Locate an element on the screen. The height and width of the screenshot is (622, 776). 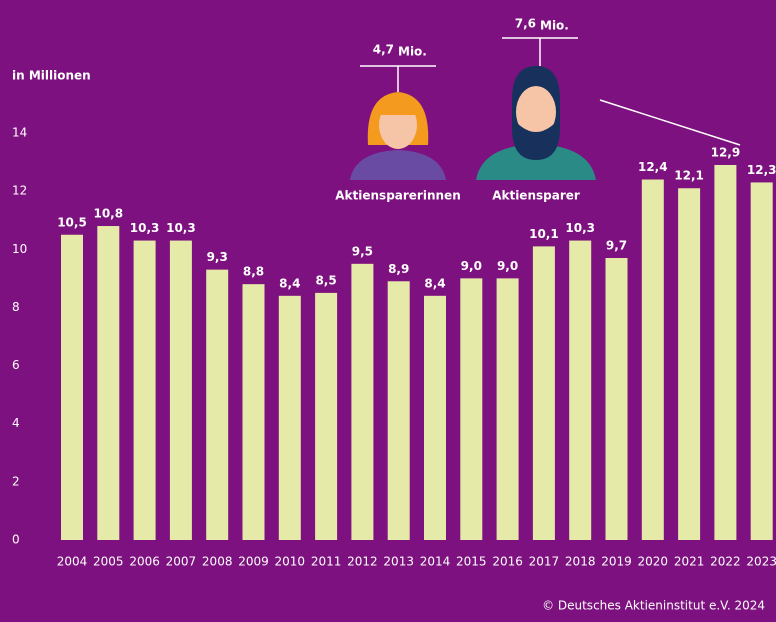
x-tick-label: 2019 is located at coordinates (616, 562).